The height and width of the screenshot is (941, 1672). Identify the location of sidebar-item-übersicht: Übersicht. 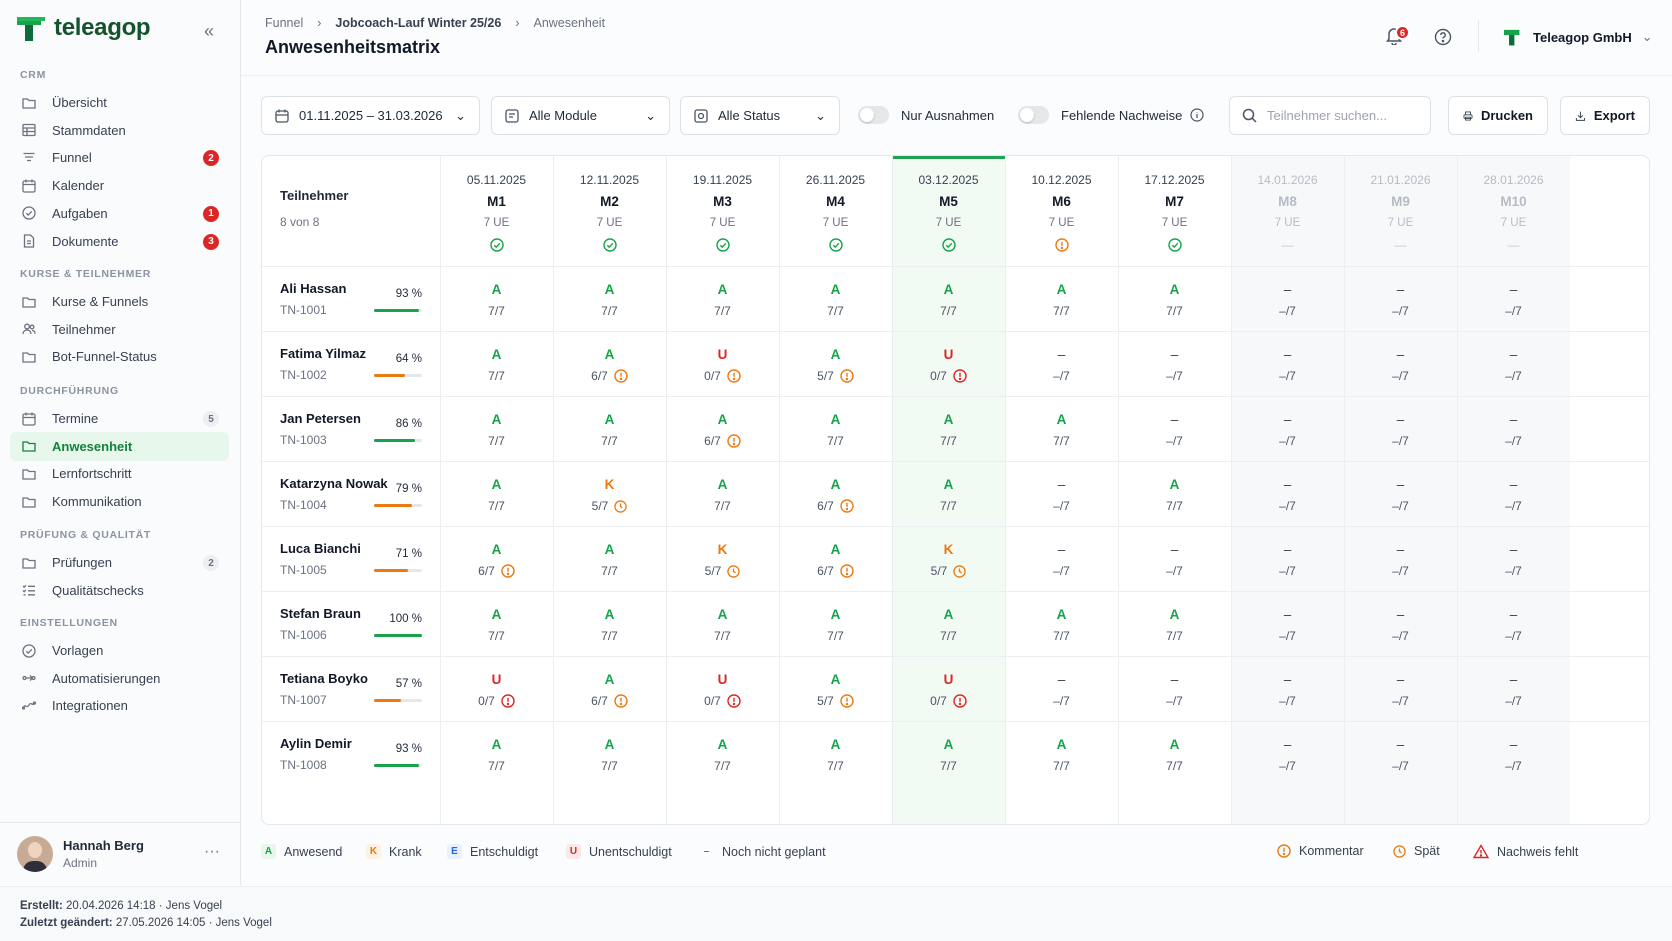
(119, 102).